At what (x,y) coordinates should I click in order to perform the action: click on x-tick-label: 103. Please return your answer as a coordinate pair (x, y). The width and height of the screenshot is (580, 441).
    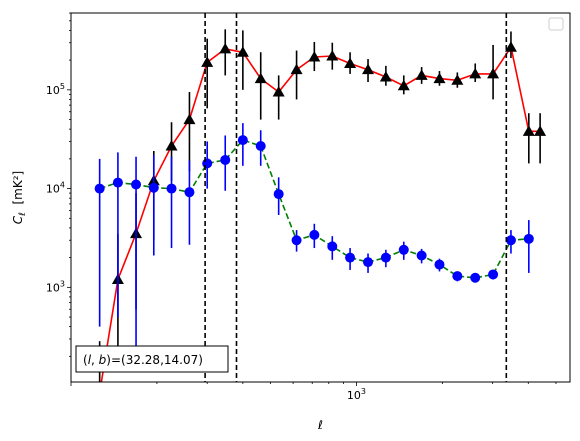
    Looking at the image, I should click on (356, 394).